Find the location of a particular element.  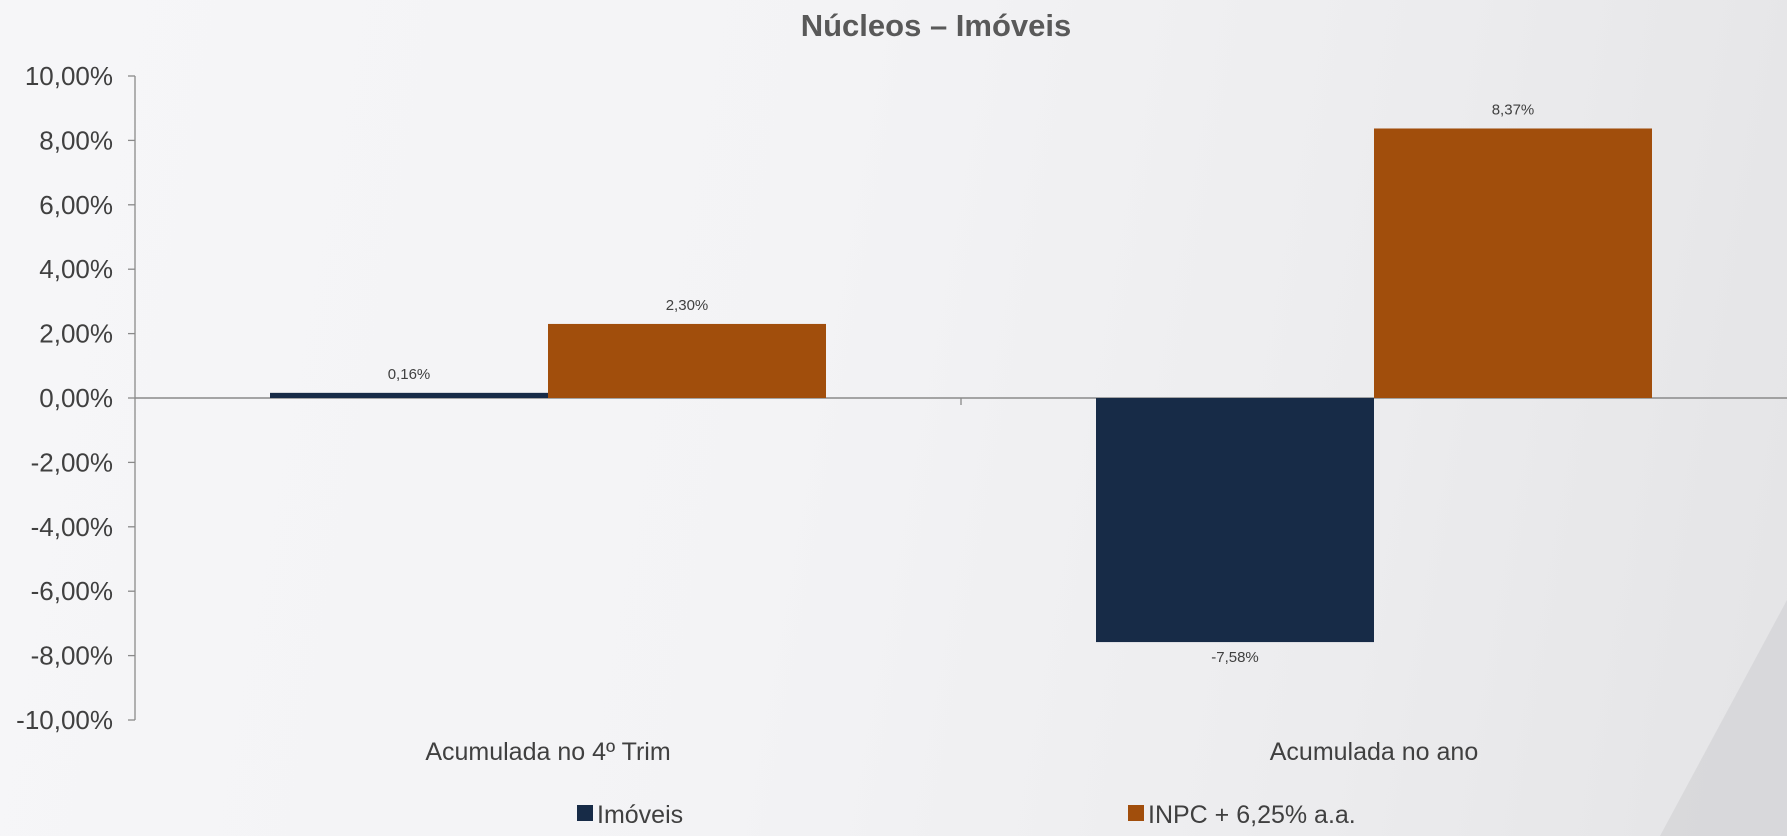

y-tick-label: -10,00% is located at coordinates (64, 720).